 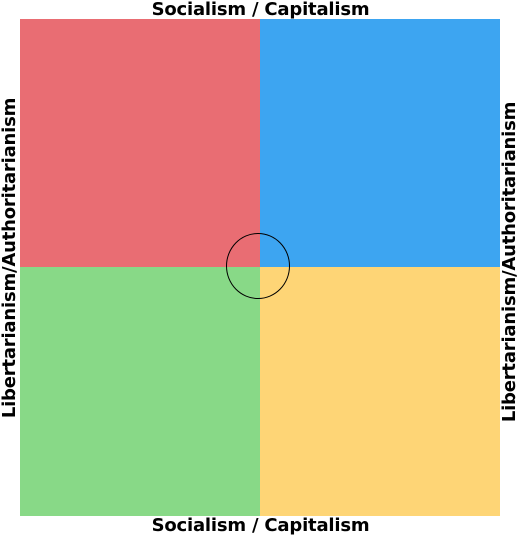 I want to click on top-axis-label: Socialism / Capitalism, so click(x=260, y=10).